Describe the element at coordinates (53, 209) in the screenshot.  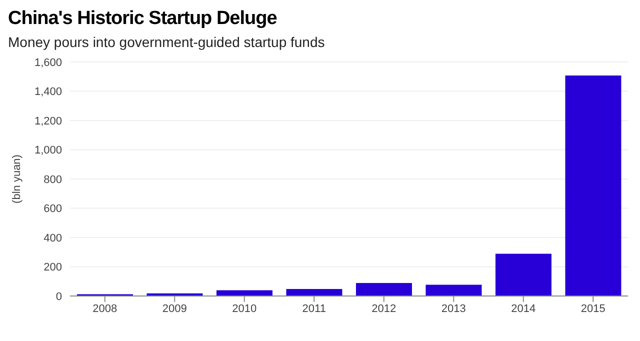
I see `y-tick-label: 600` at that location.